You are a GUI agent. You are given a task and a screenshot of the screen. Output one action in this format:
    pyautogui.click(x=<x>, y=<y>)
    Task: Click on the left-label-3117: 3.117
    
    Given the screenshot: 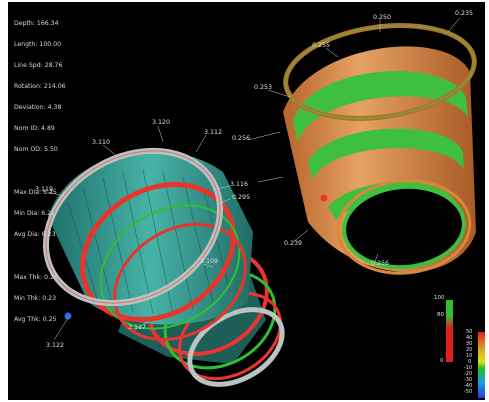 What is the action you would take?
    pyautogui.click(x=137, y=327)
    